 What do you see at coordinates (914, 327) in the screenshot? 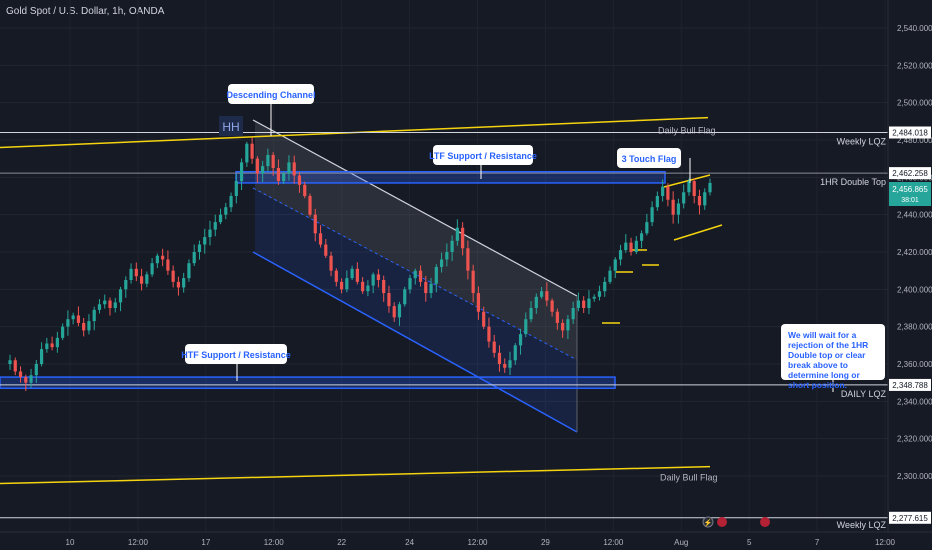
I see `price-tick-label: 2,380.000` at bounding box center [914, 327].